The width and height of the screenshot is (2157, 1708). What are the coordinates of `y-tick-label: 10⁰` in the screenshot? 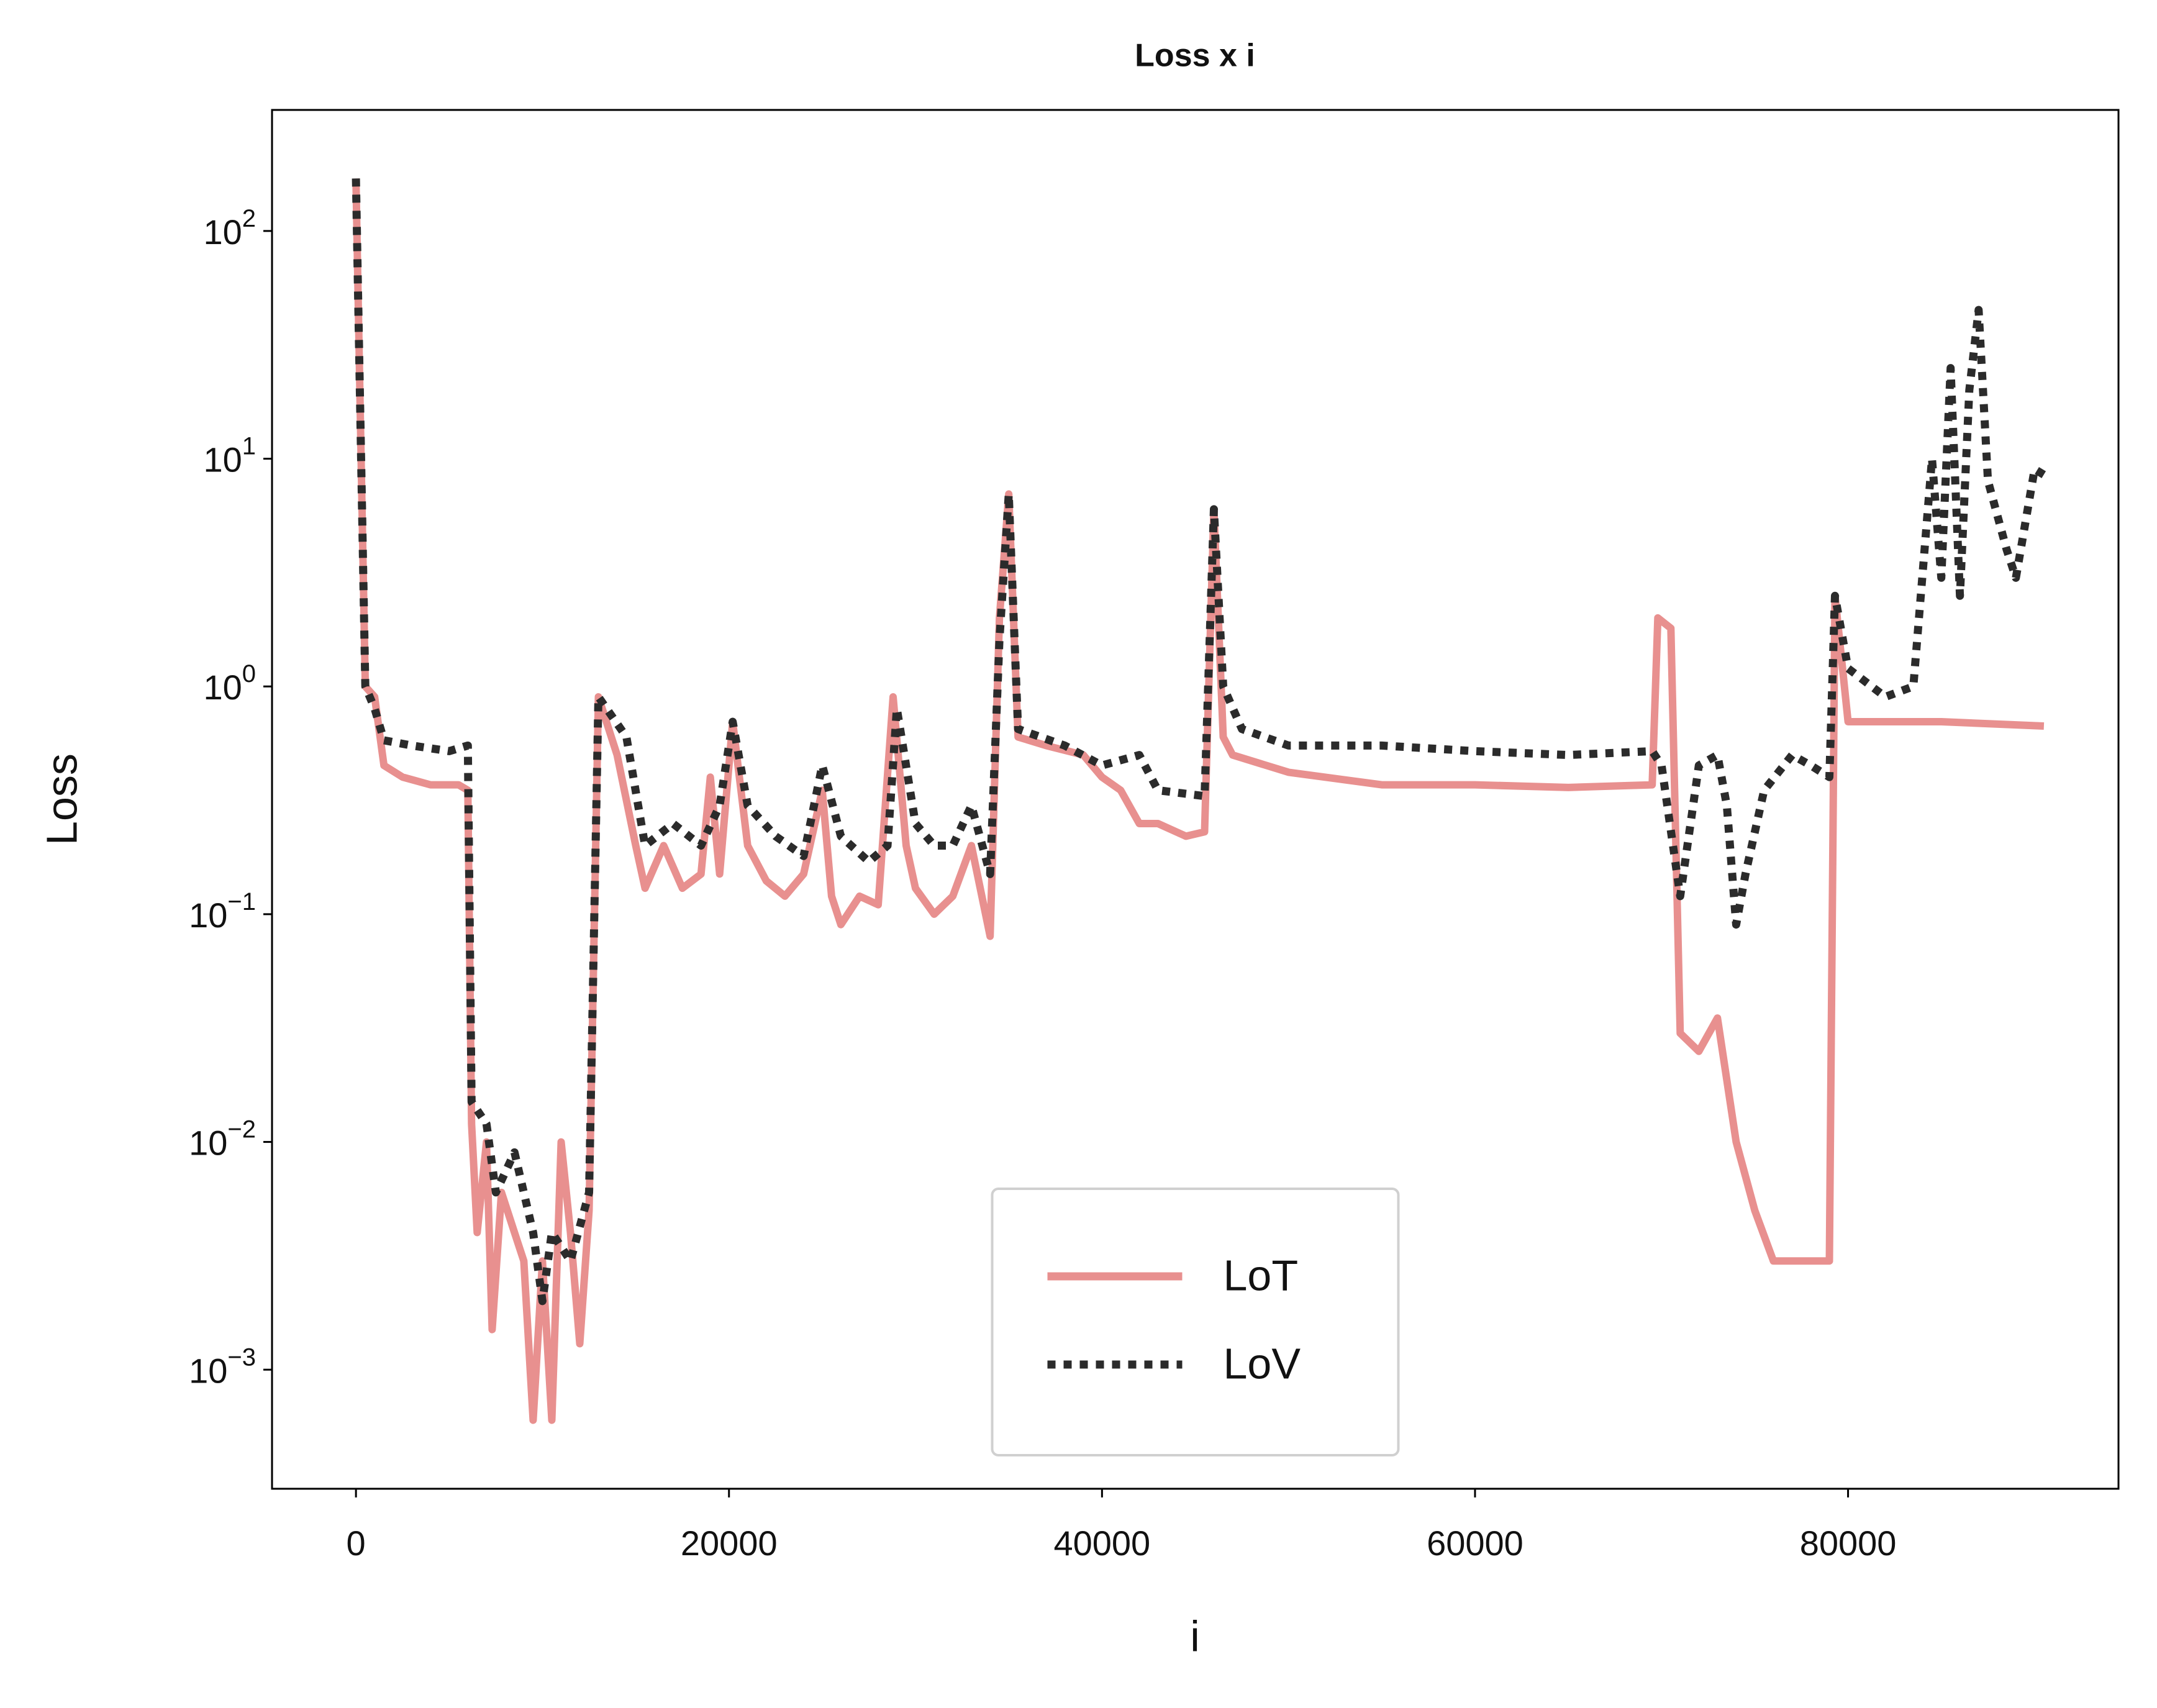 It's located at (229, 684).